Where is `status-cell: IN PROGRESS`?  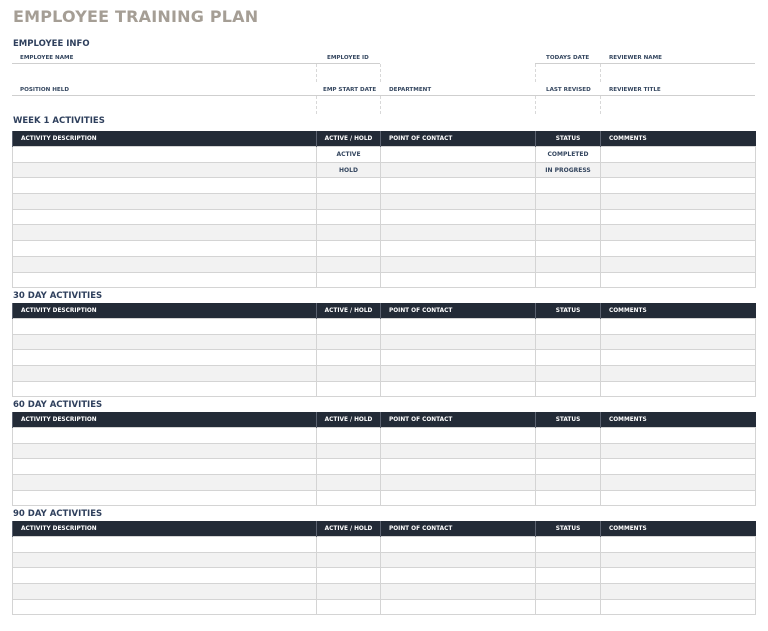
status-cell: IN PROGRESS is located at coordinates (568, 170).